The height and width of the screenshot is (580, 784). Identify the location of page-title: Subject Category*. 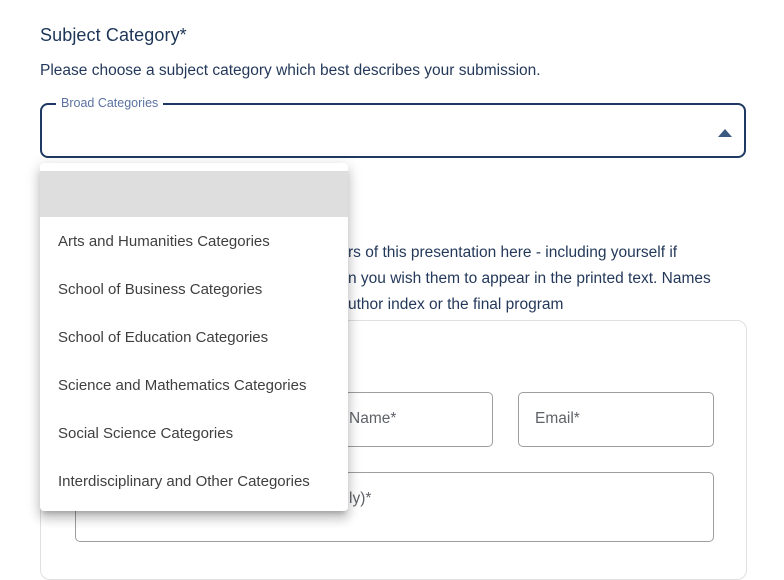
(113, 35).